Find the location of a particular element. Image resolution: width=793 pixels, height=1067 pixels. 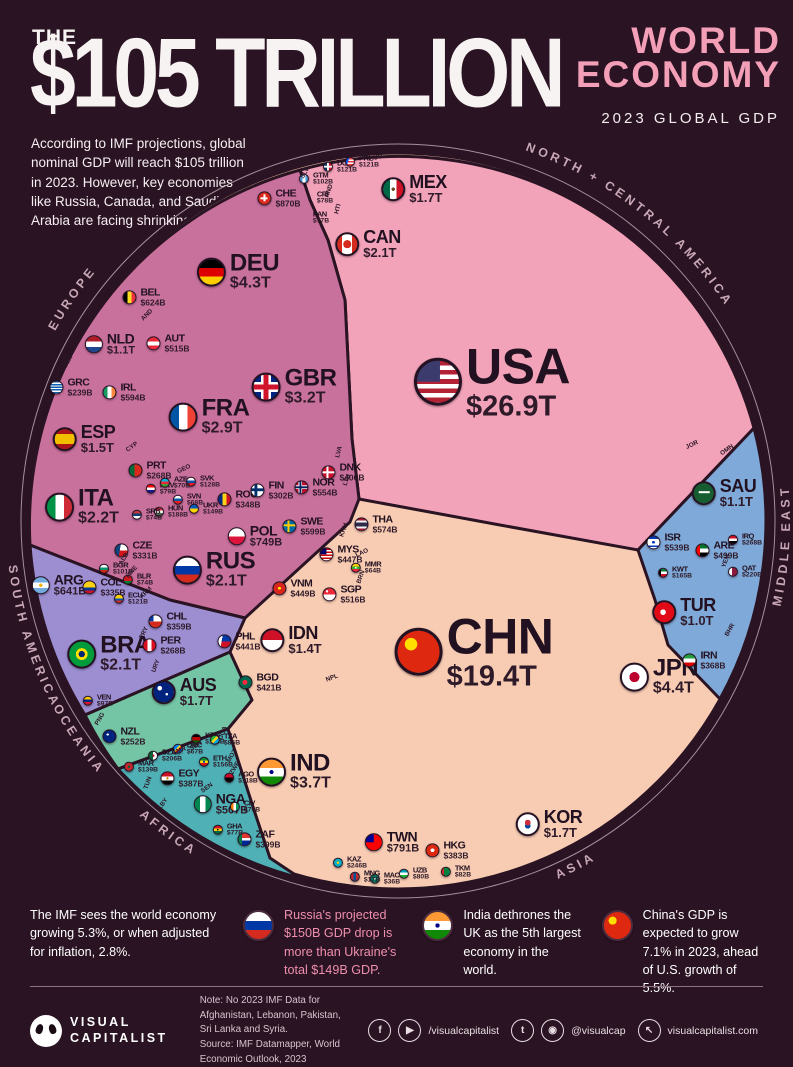

instagram-icon: ◉ is located at coordinates (553, 1031).